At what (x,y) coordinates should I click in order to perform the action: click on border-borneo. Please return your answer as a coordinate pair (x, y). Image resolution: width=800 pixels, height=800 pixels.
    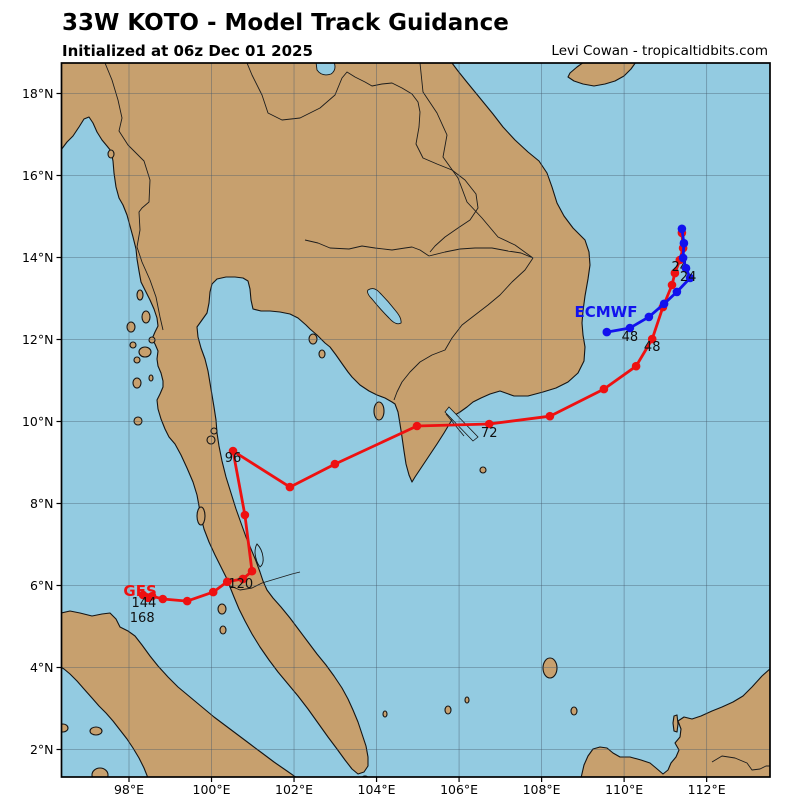
    Looking at the image, I should click on (740, 763).